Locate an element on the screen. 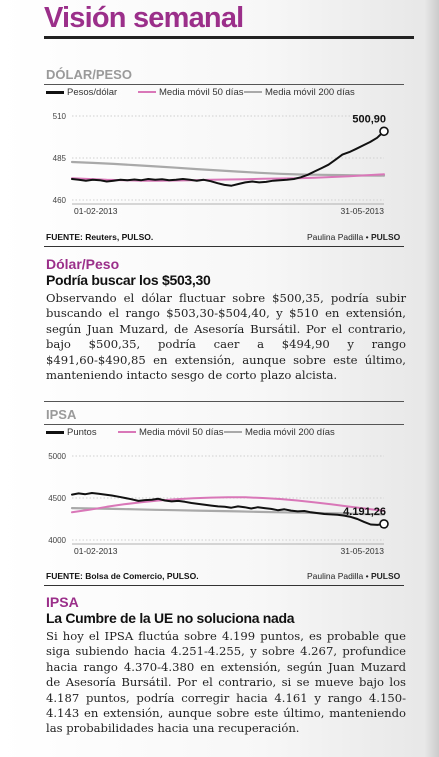 Image resolution: width=439 pixels, height=757 pixels. chart2-plot: 5000 4500 4000 4.191,26 01-02-2013 31-05-2013 is located at coordinates (218, 504).